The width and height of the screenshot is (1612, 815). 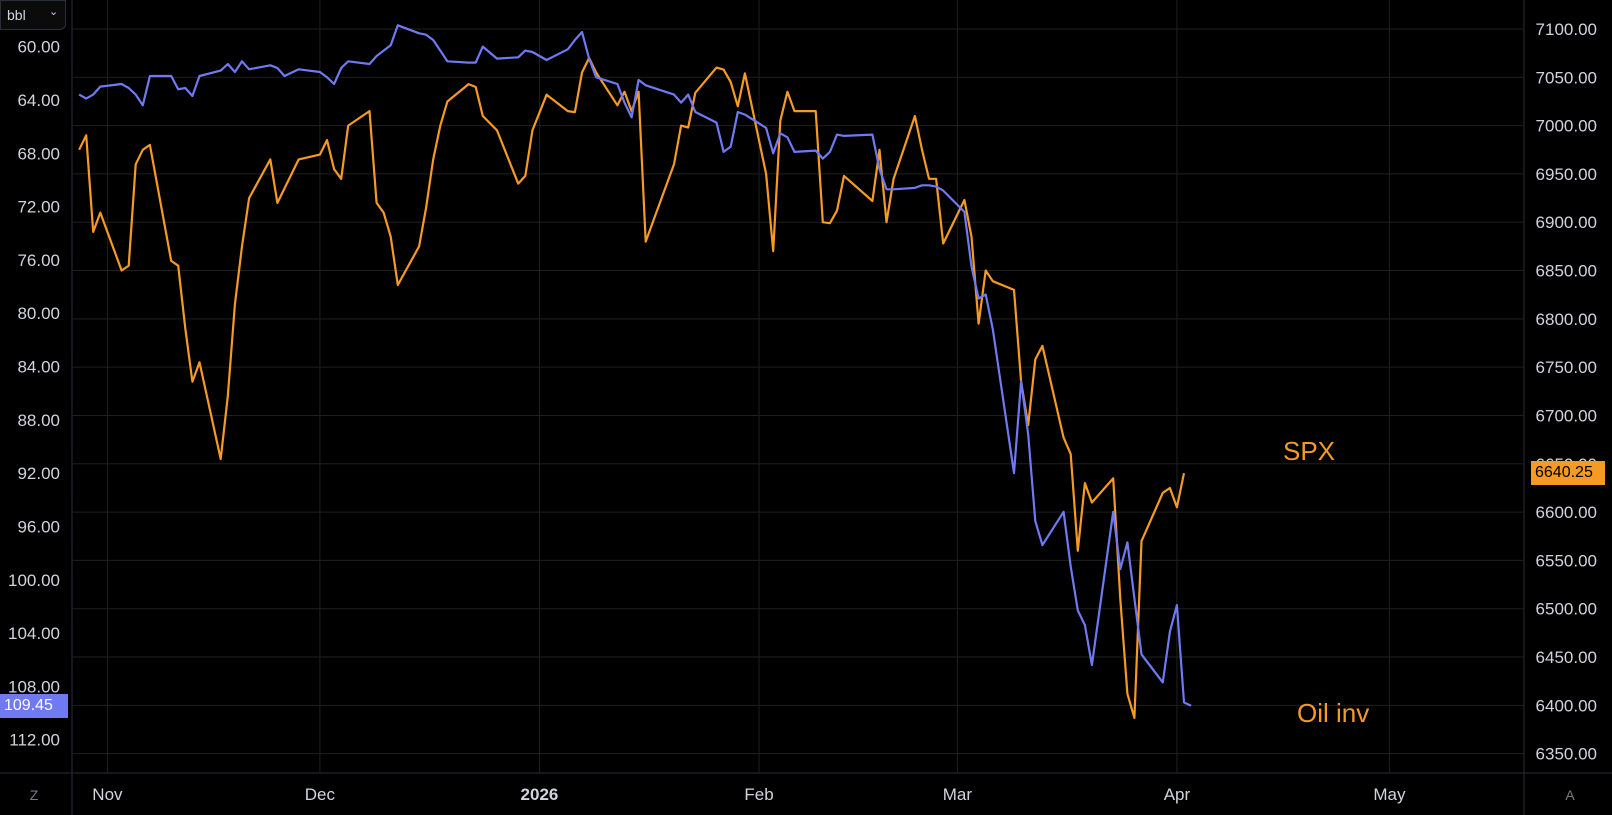 I want to click on time-axis-tick-label: May, so click(x=1389, y=794).